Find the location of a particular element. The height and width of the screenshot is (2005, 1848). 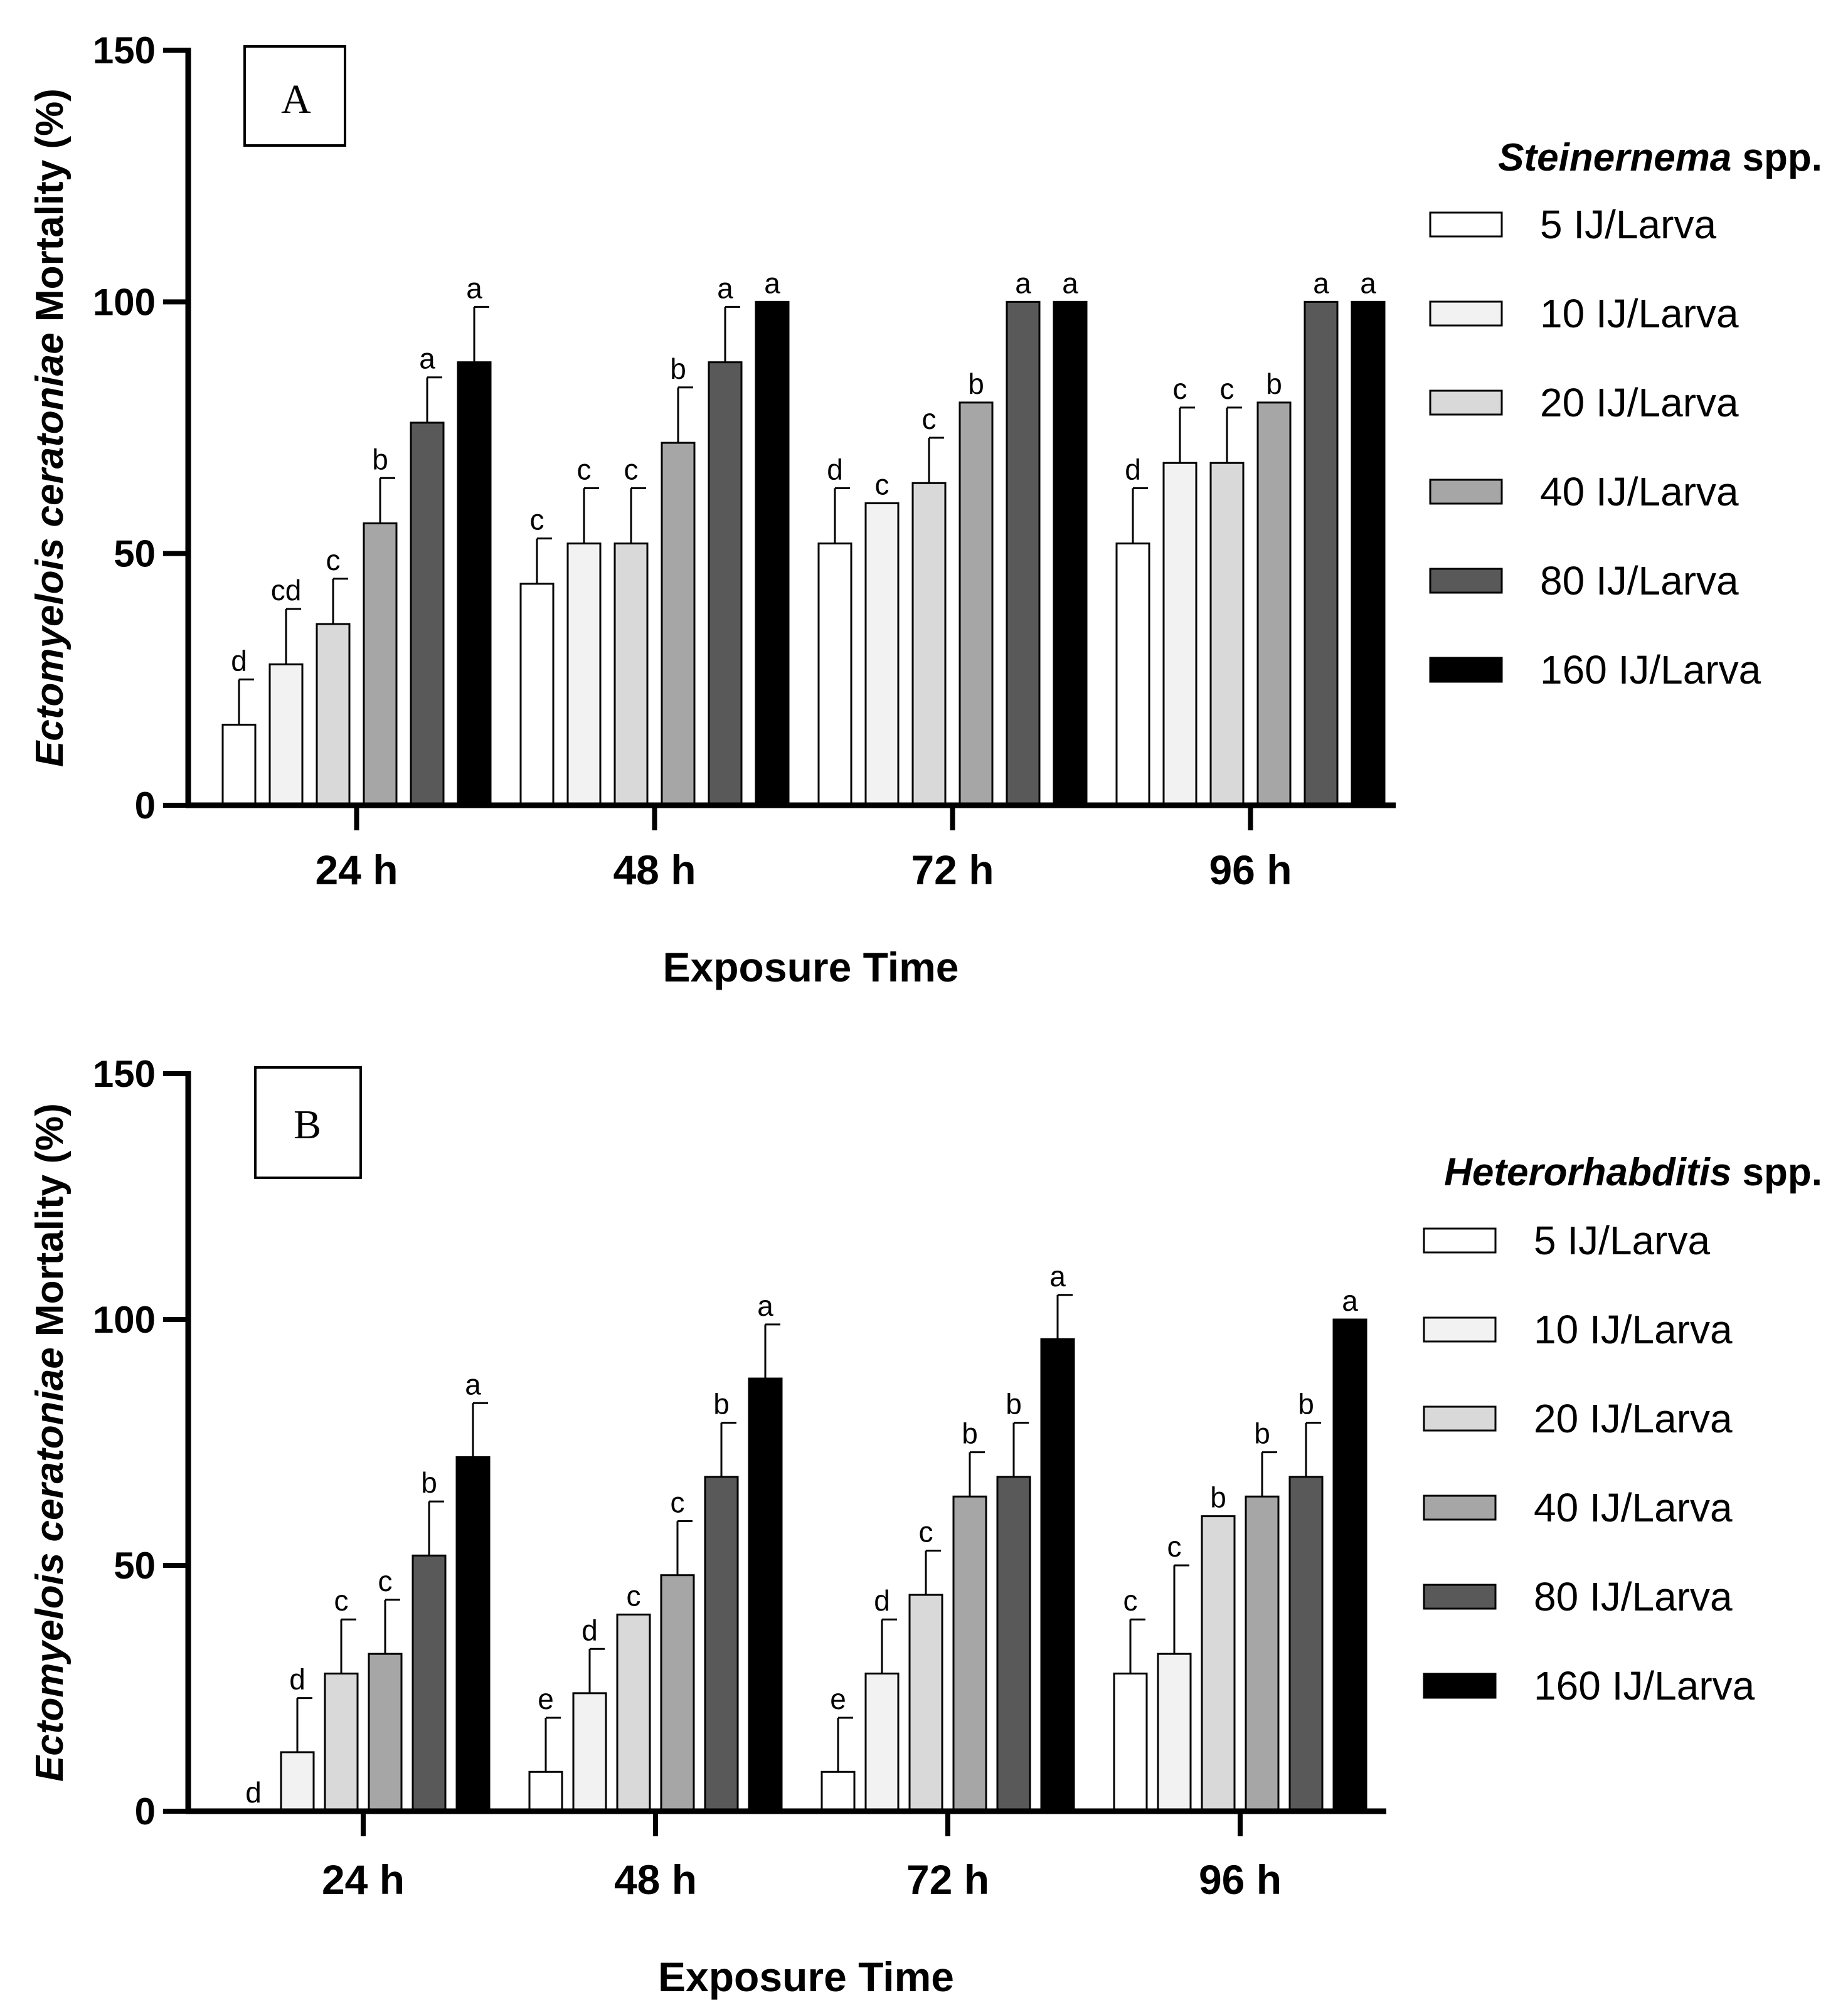

x-axis-title: Exposure Time is located at coordinates (811, 967).